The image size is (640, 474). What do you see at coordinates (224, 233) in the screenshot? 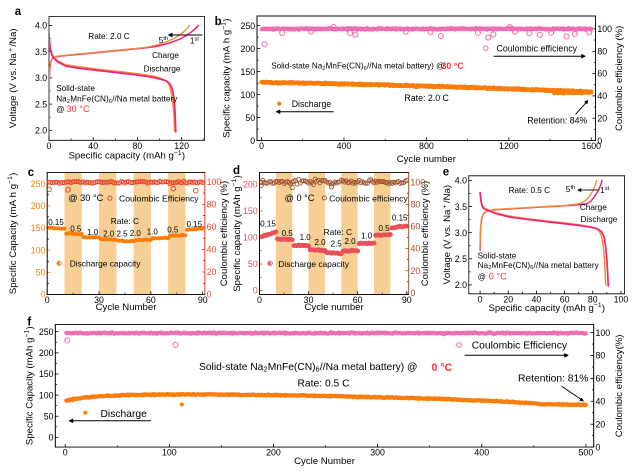
I see `svg-text: Coulombic efficiency (%)` at bounding box center [224, 233].